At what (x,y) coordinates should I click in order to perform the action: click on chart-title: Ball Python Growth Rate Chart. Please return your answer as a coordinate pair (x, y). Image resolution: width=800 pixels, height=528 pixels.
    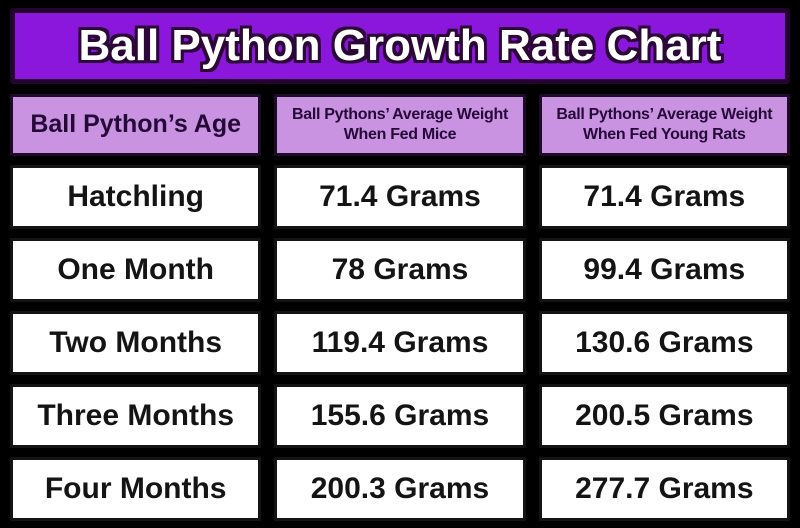
    Looking at the image, I should click on (400, 45).